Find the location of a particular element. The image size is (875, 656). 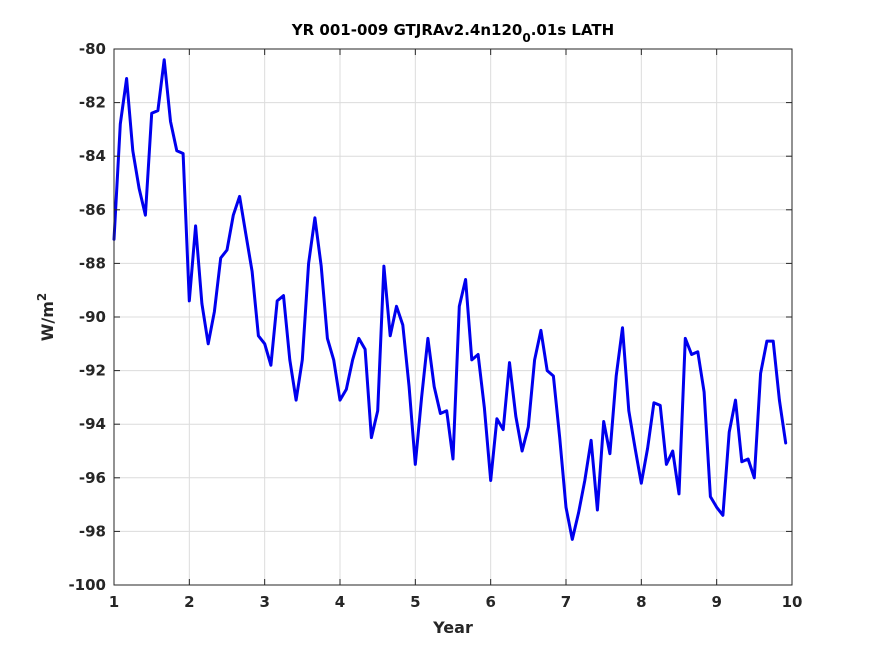

x-tick-label: 2 is located at coordinates (189, 602).